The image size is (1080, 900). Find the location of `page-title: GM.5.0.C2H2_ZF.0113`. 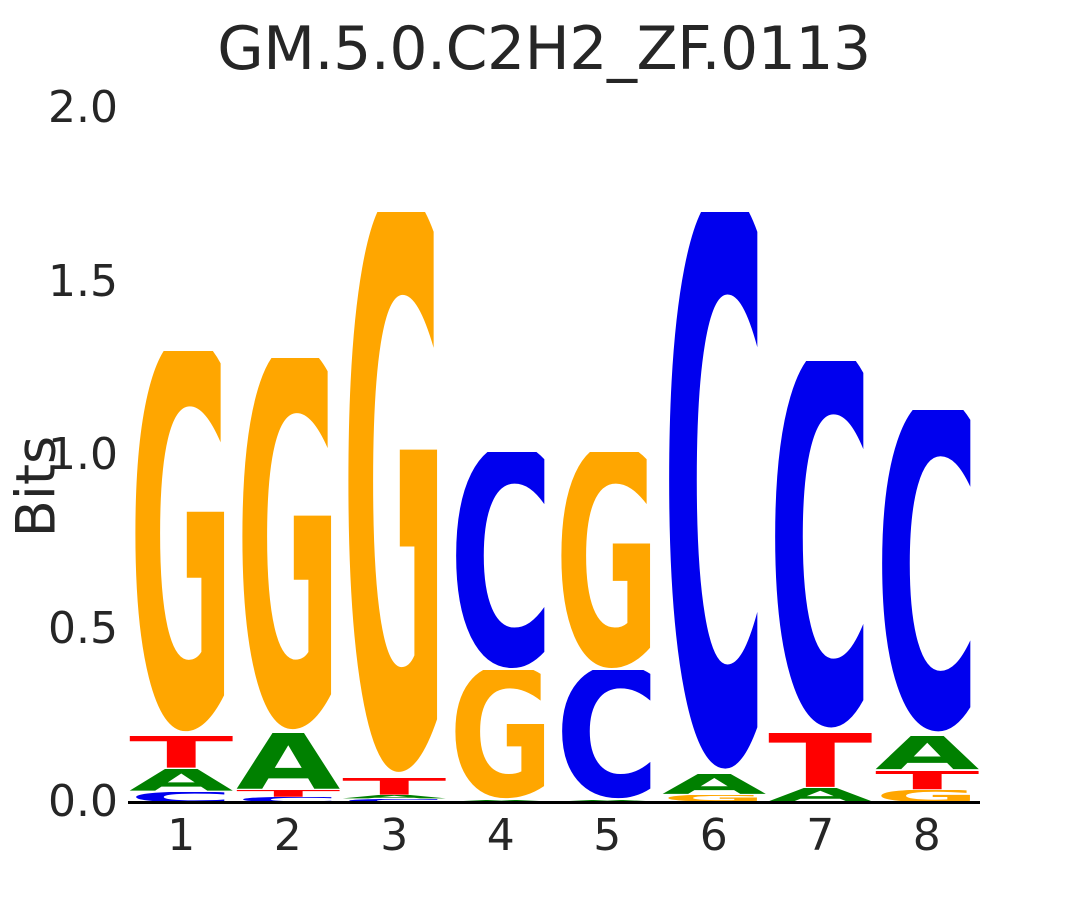

page-title: GM.5.0.C2H2_ZF.0113 is located at coordinates (544, 49).